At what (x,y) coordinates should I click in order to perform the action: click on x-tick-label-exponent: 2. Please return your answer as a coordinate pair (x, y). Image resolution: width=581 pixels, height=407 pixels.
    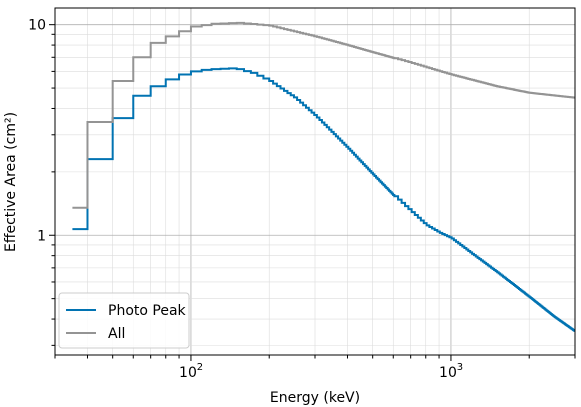
    Looking at the image, I should click on (200, 367).